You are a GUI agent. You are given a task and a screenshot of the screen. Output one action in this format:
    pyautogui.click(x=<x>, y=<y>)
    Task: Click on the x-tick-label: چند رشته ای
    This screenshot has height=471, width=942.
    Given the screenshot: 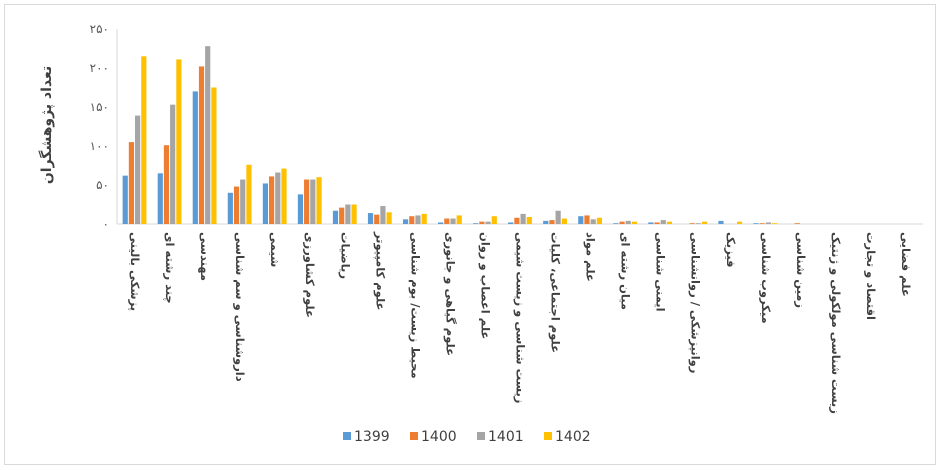 What is the action you would take?
    pyautogui.click(x=170, y=268)
    